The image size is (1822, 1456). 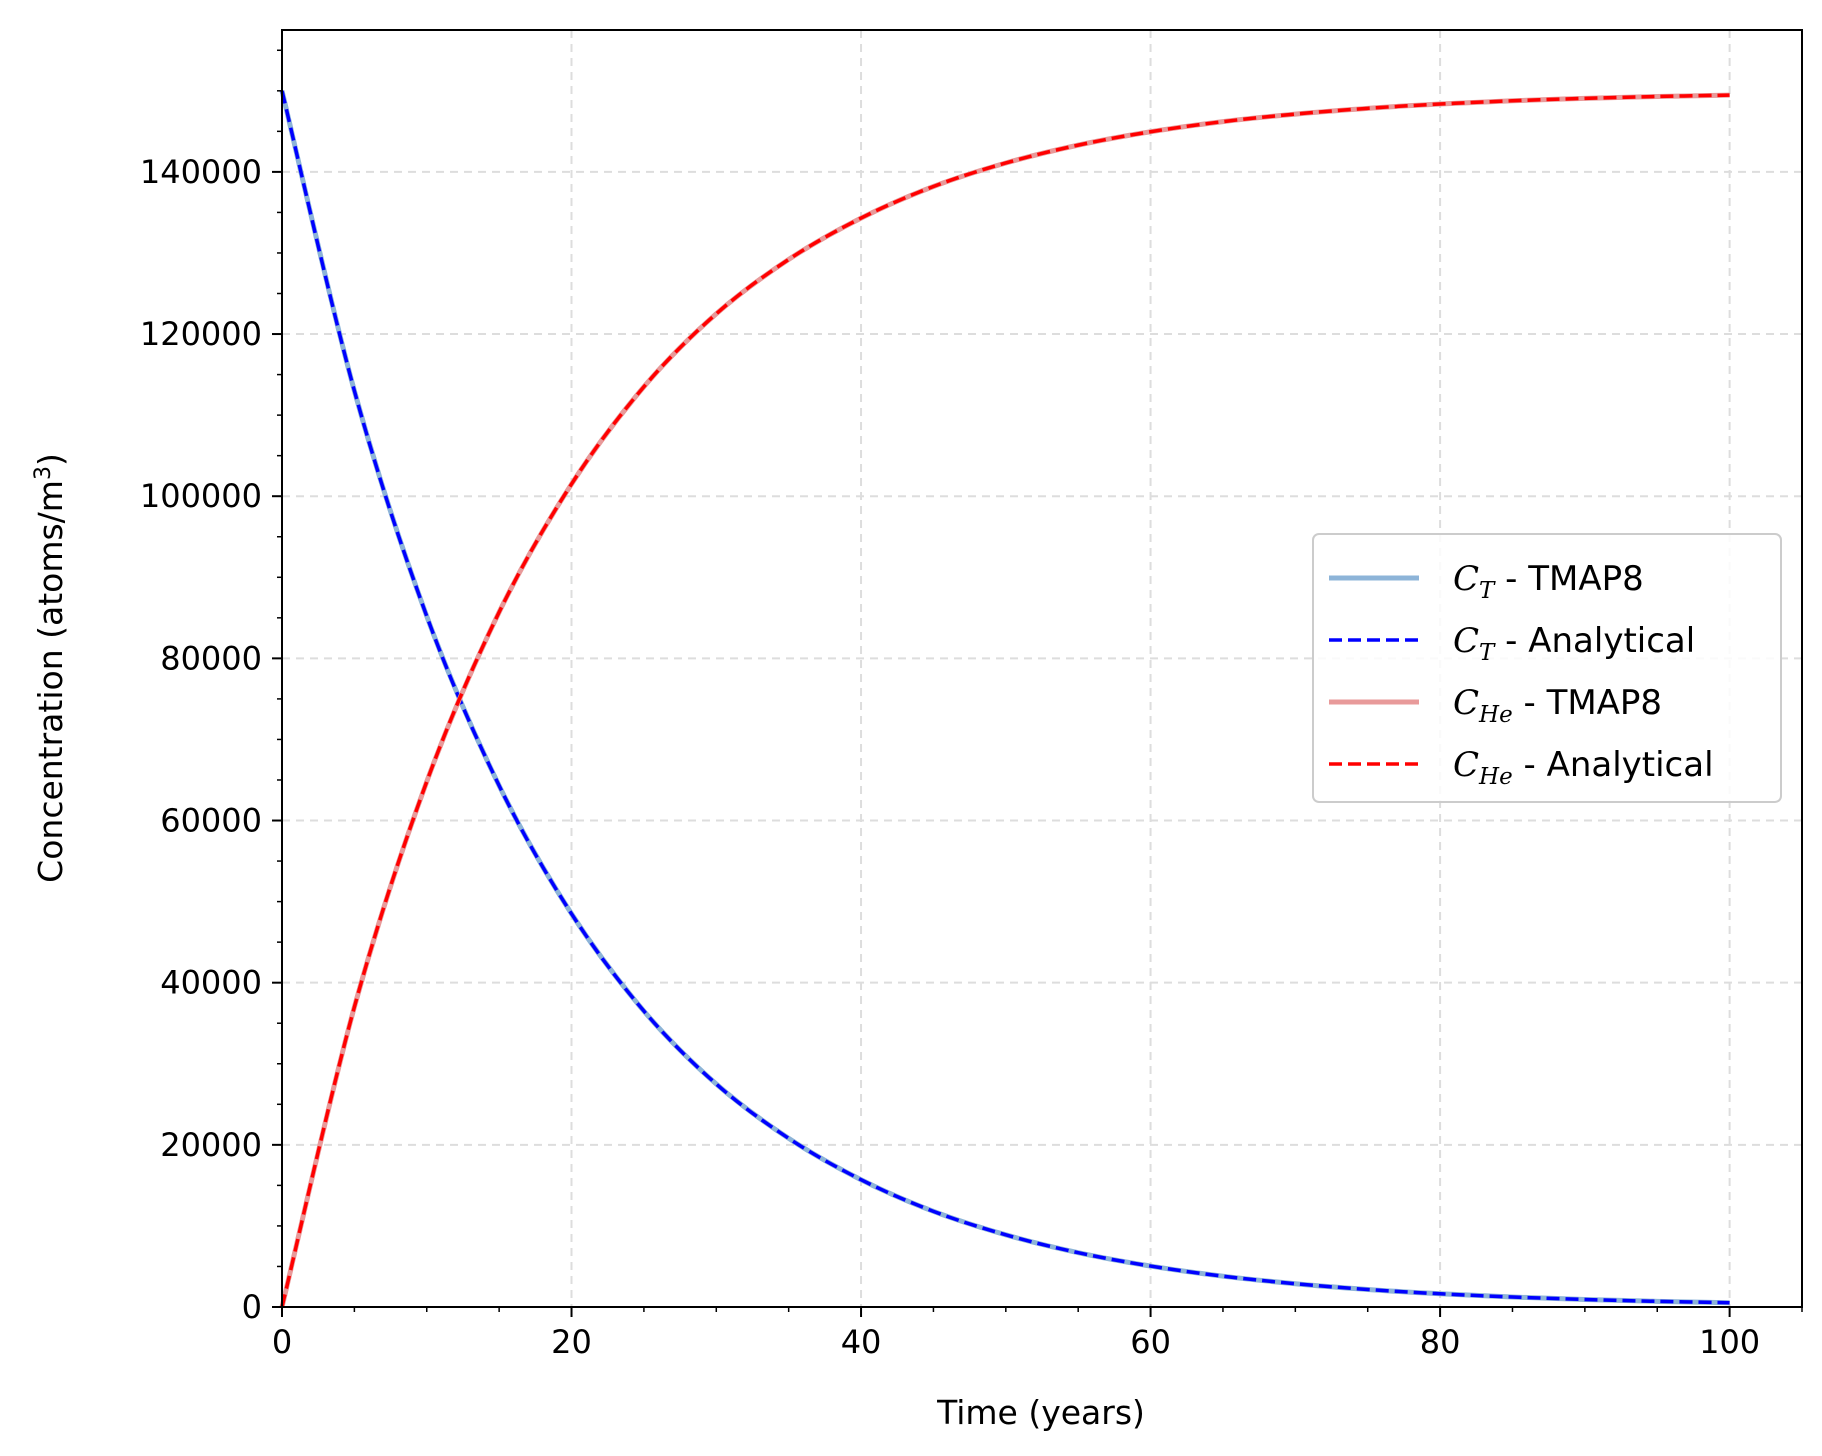 I want to click on x-tick-label: 0, so click(x=282, y=1342).